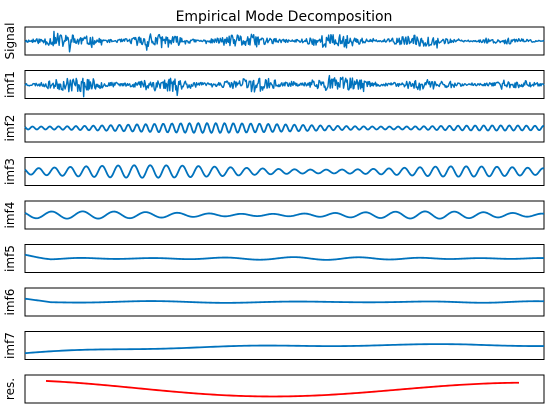 The height and width of the screenshot is (413, 550). I want to click on panel-imf6: imf6, so click(274, 302).